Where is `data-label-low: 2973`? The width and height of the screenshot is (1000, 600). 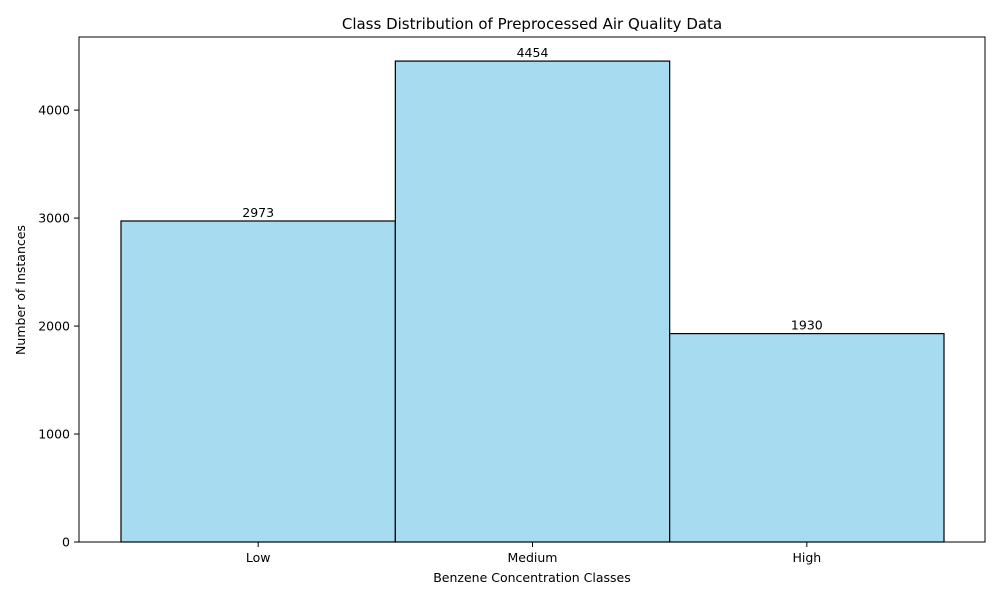
data-label-low: 2973 is located at coordinates (258, 212).